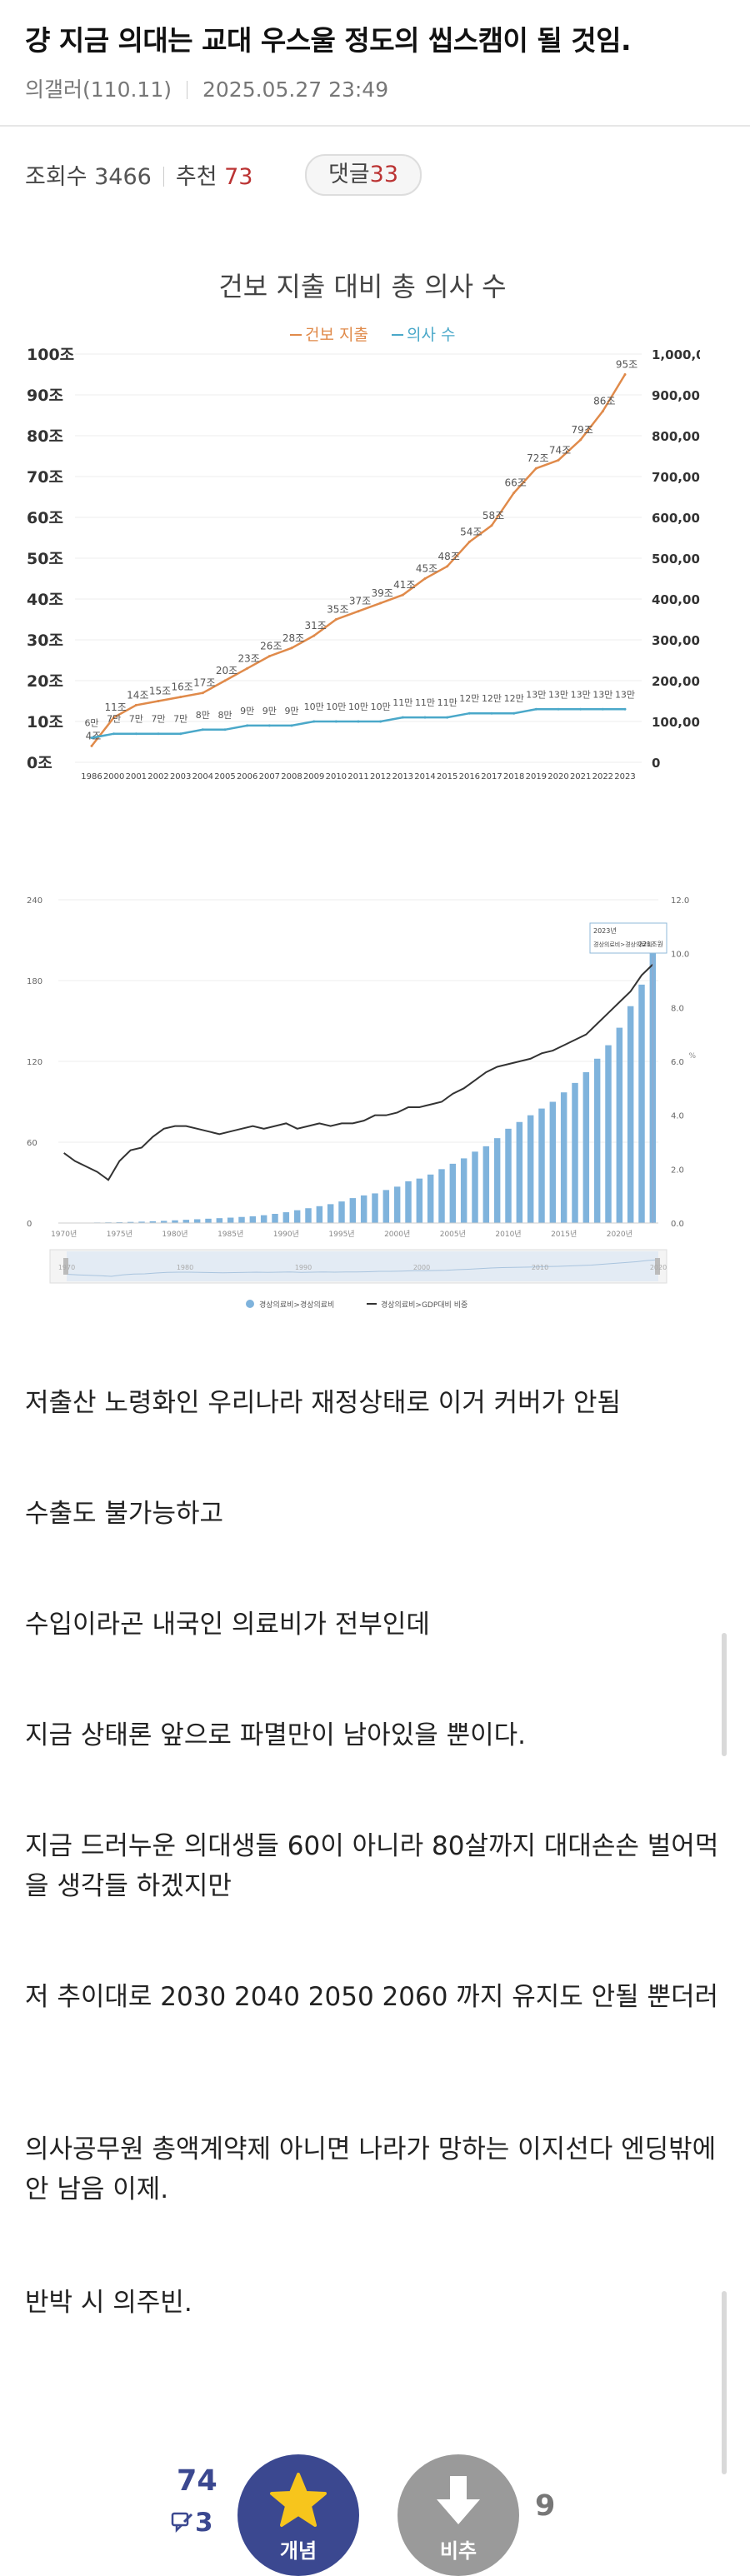 The width and height of the screenshot is (750, 2576). Describe the element at coordinates (116, 707) in the screenshot. I see `data-label-spend: 11조` at that location.